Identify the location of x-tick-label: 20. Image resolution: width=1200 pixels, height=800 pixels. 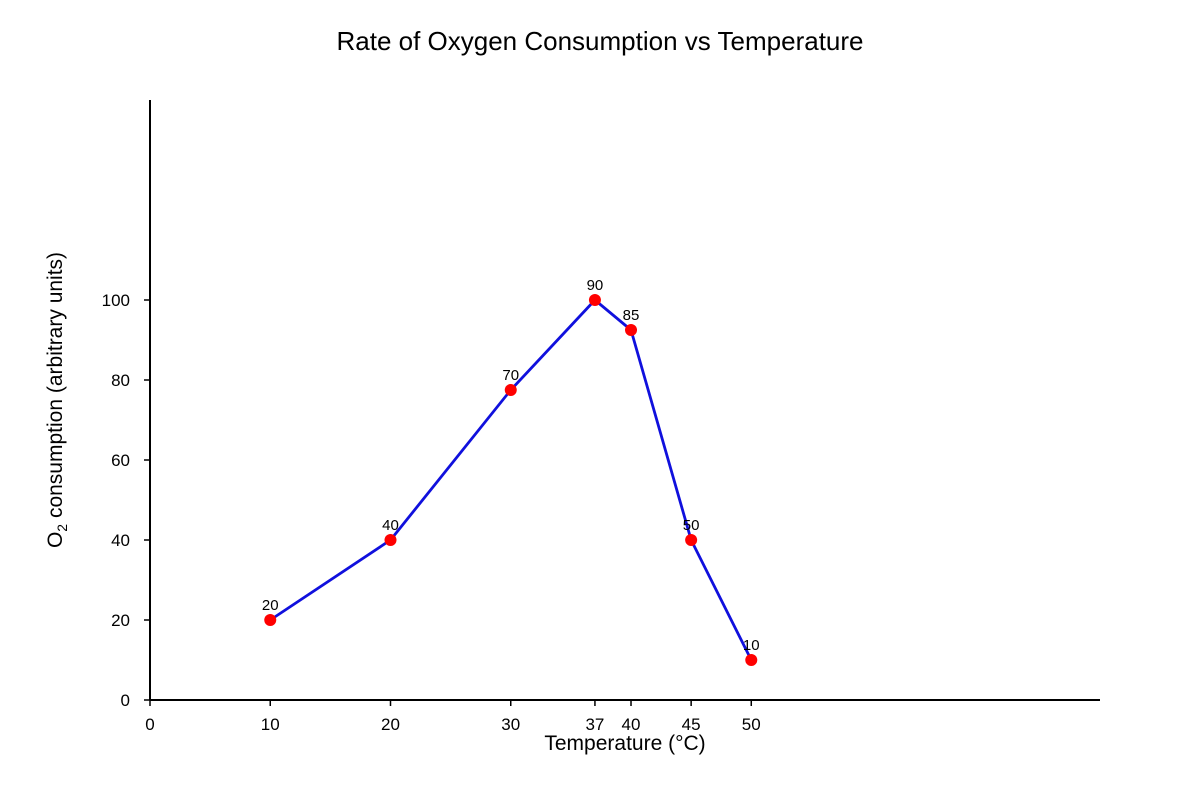
(390, 724).